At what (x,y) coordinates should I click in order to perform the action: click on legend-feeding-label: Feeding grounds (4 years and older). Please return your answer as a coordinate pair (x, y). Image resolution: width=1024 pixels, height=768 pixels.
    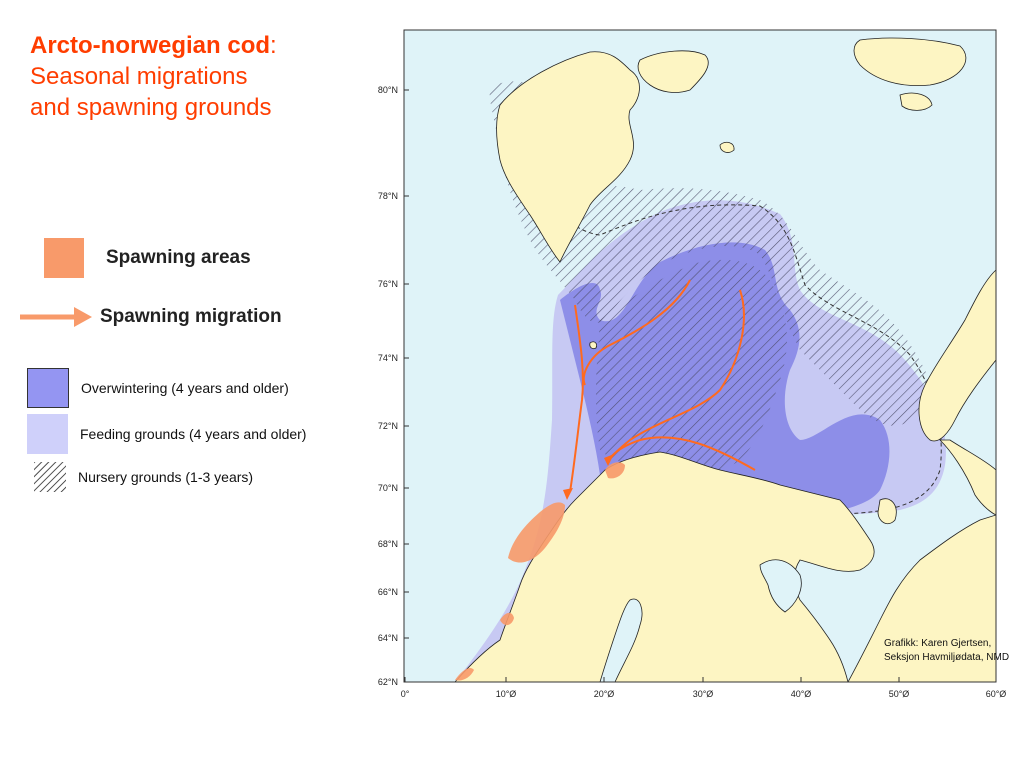
    Looking at the image, I should click on (193, 434).